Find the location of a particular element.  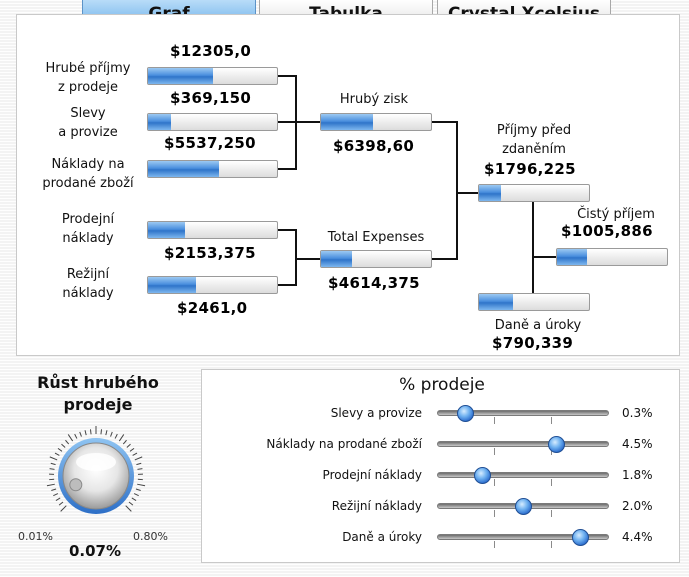

total-expenses-label: Total Expenses is located at coordinates (376, 237).